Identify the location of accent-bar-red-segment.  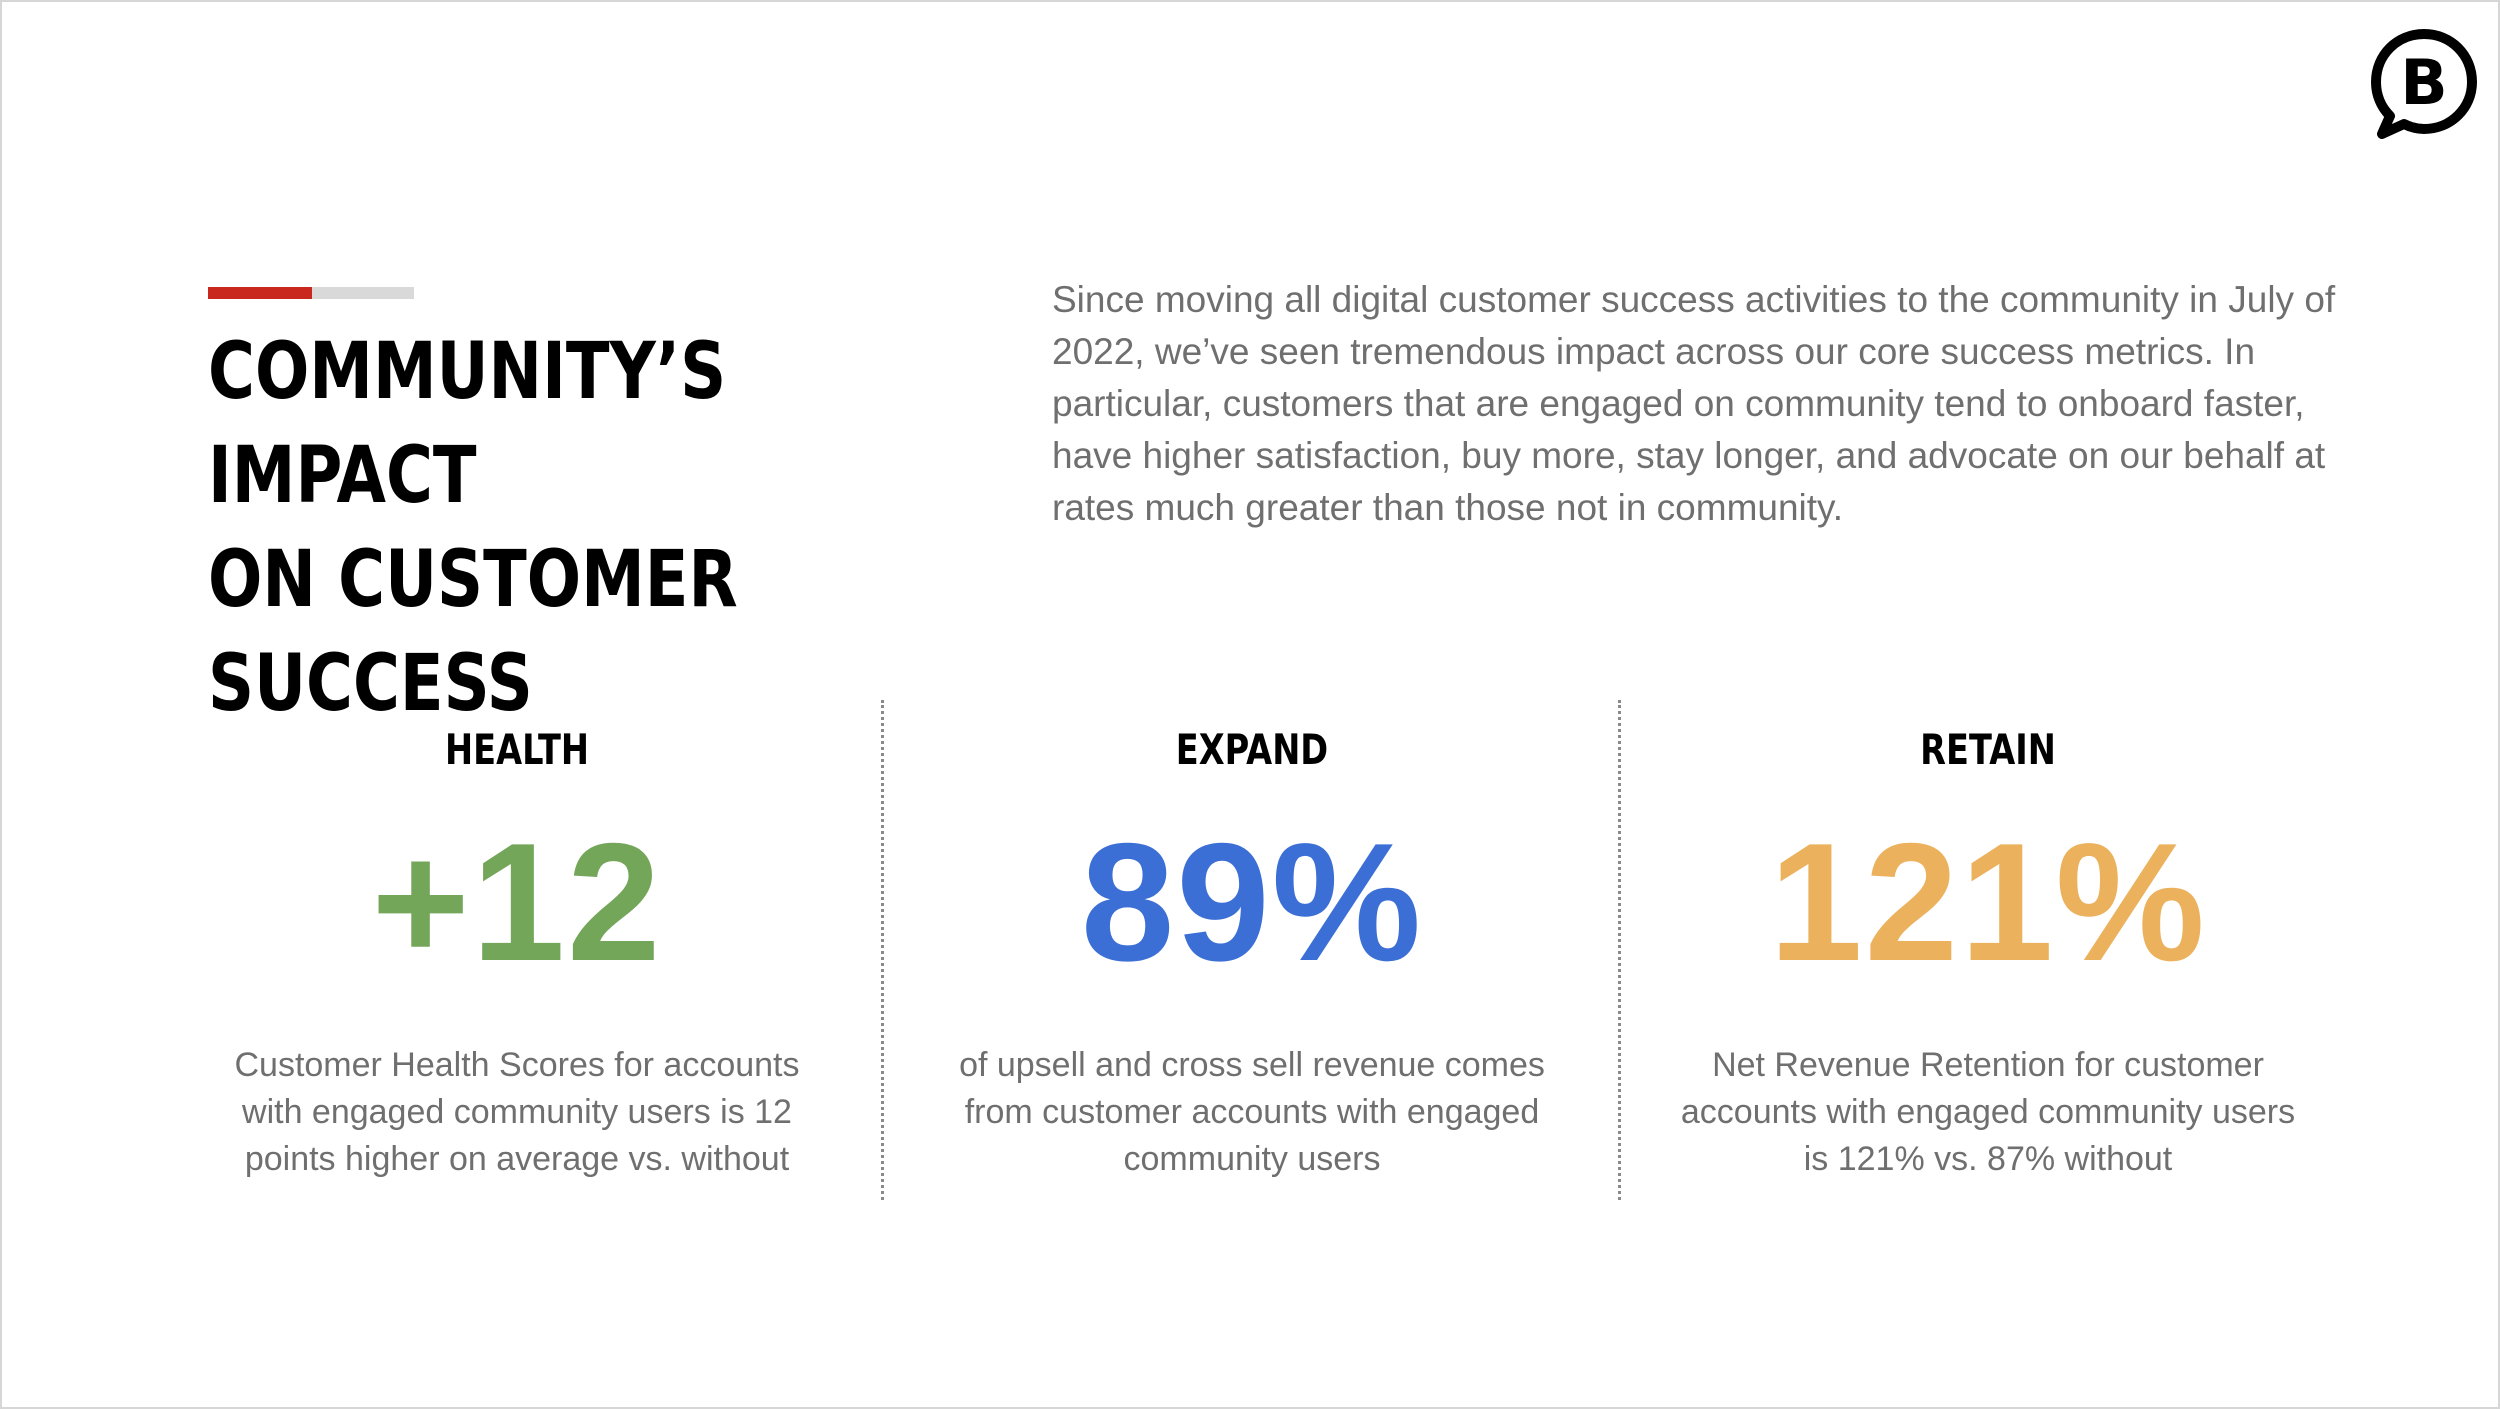
(260, 293).